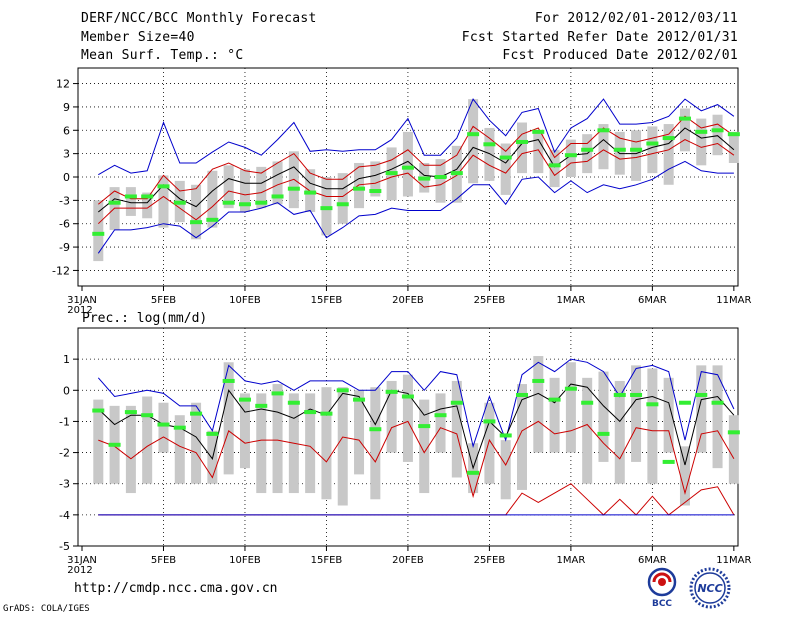  I want to click on y-tick-label: -5, so click(64, 546).